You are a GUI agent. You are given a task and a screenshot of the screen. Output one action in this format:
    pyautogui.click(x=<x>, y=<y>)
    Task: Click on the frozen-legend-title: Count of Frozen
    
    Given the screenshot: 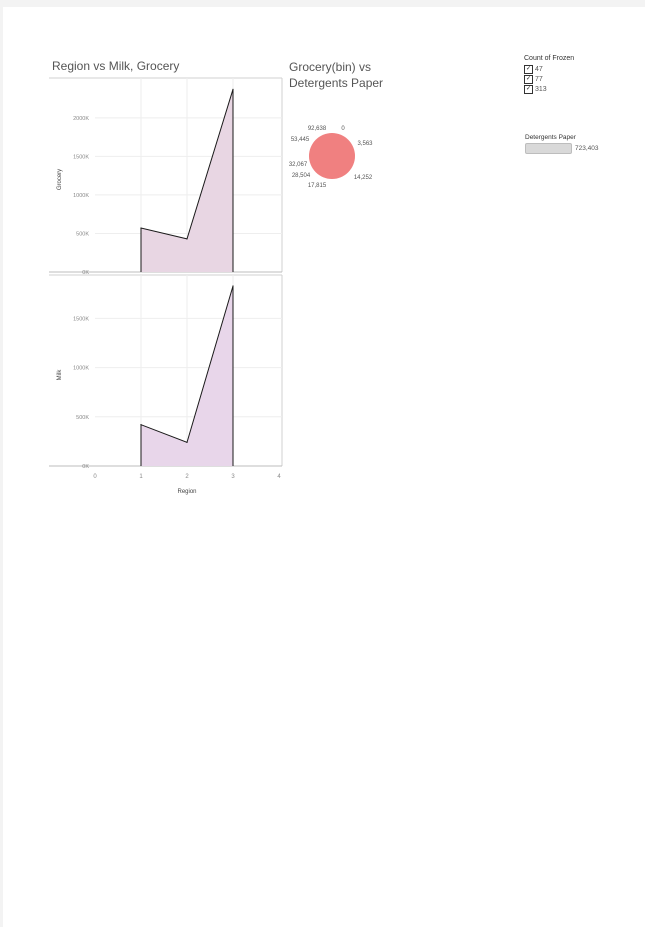 What is the action you would take?
    pyautogui.click(x=549, y=58)
    